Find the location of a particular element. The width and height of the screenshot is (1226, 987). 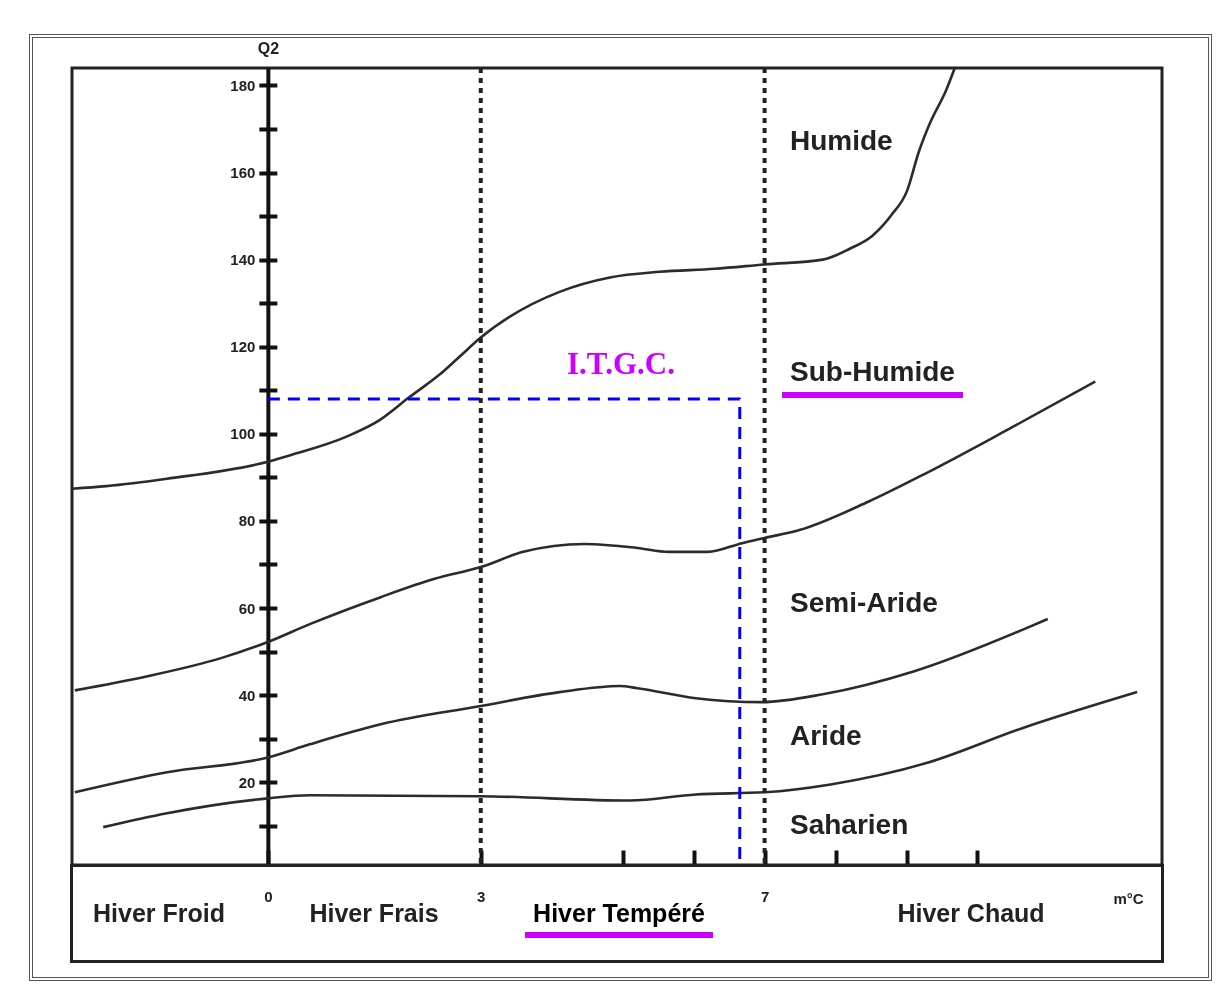

x-tick-label: 3 is located at coordinates (481, 896).